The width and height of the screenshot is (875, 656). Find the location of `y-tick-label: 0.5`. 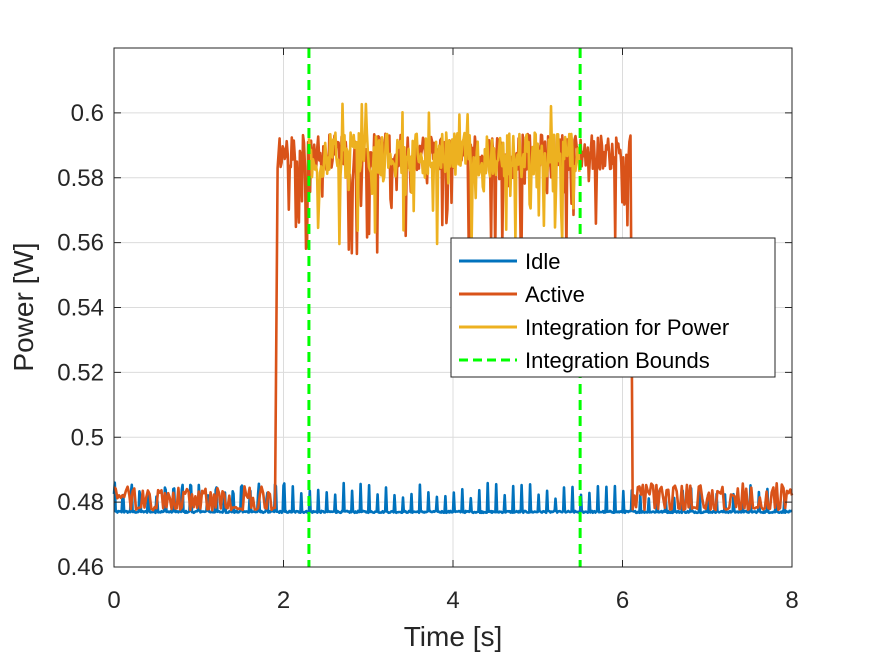

y-tick-label: 0.5 is located at coordinates (87, 437).